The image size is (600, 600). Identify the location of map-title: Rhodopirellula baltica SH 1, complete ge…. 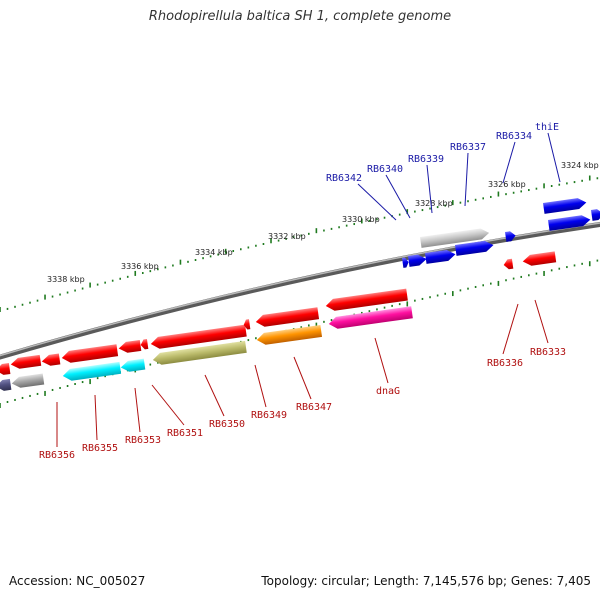
(300, 16).